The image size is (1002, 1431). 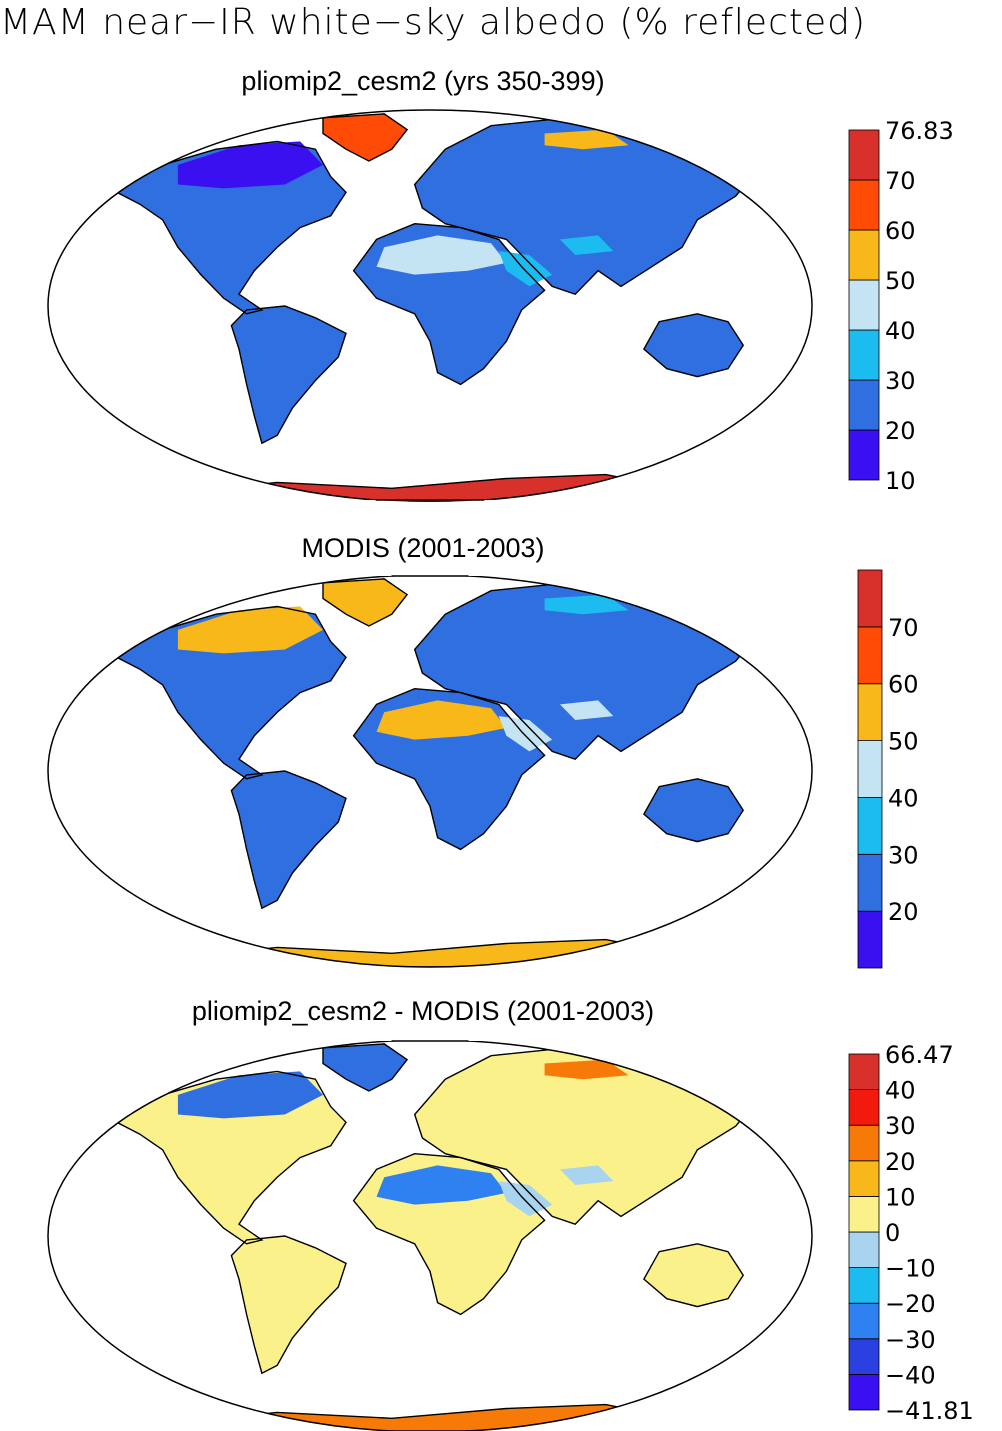 What do you see at coordinates (423, 81) in the screenshot?
I see `panel-1-title: pliomip2_cesm2 (yrs 350-399)` at bounding box center [423, 81].